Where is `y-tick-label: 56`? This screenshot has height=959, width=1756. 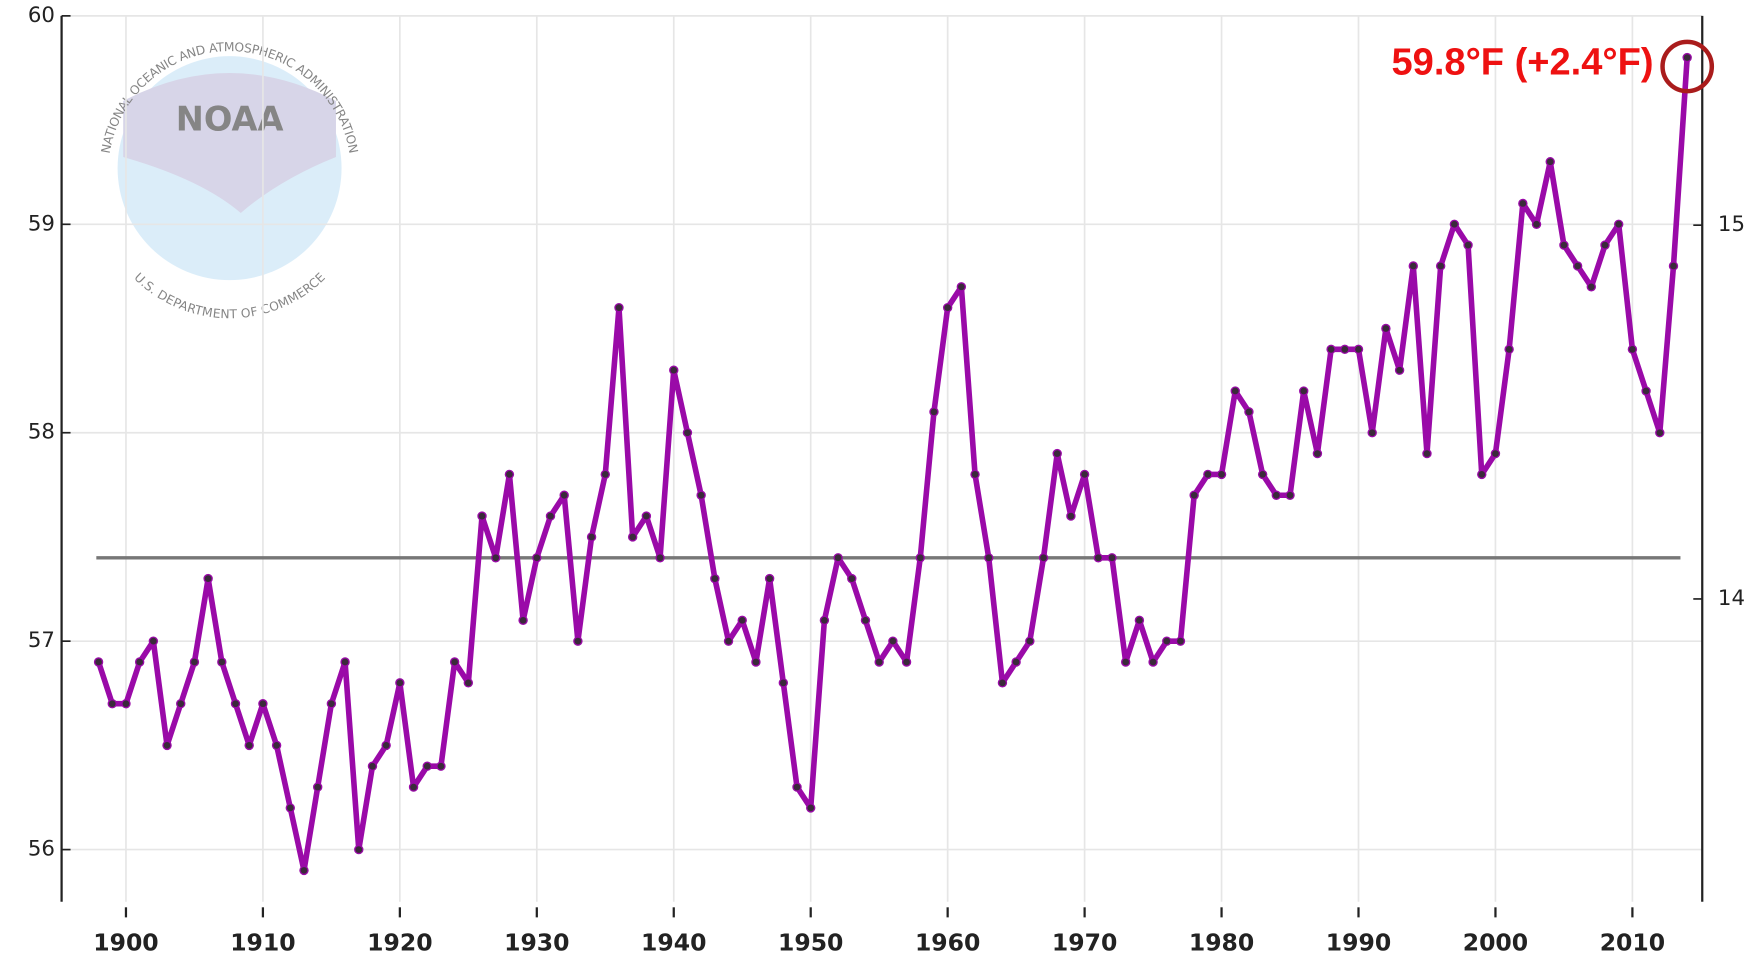 y-tick-label: 56 is located at coordinates (41, 849).